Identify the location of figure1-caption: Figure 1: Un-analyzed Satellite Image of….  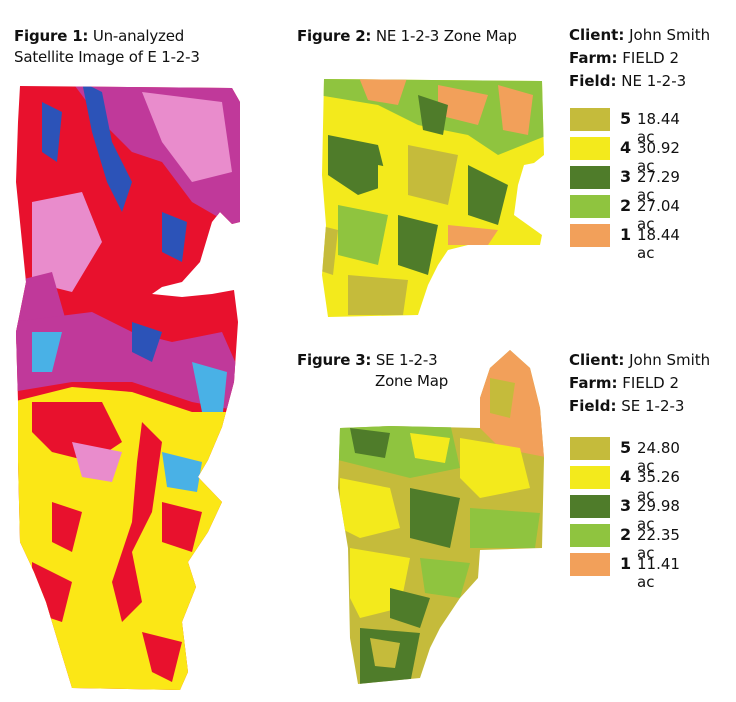
(107, 47).